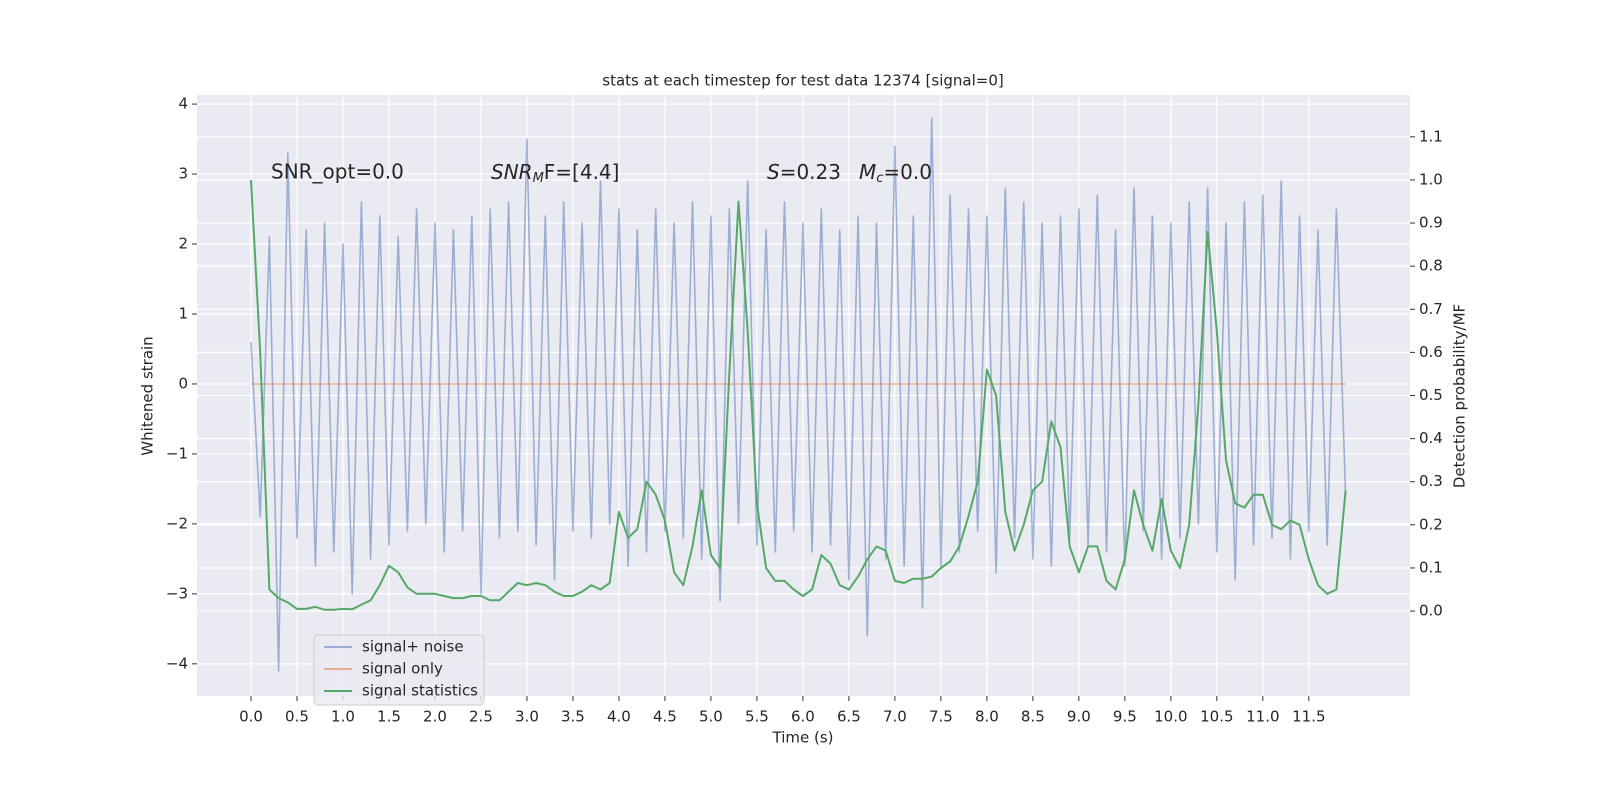  I want to click on y2-tick-label: 0.4, so click(1431, 438).